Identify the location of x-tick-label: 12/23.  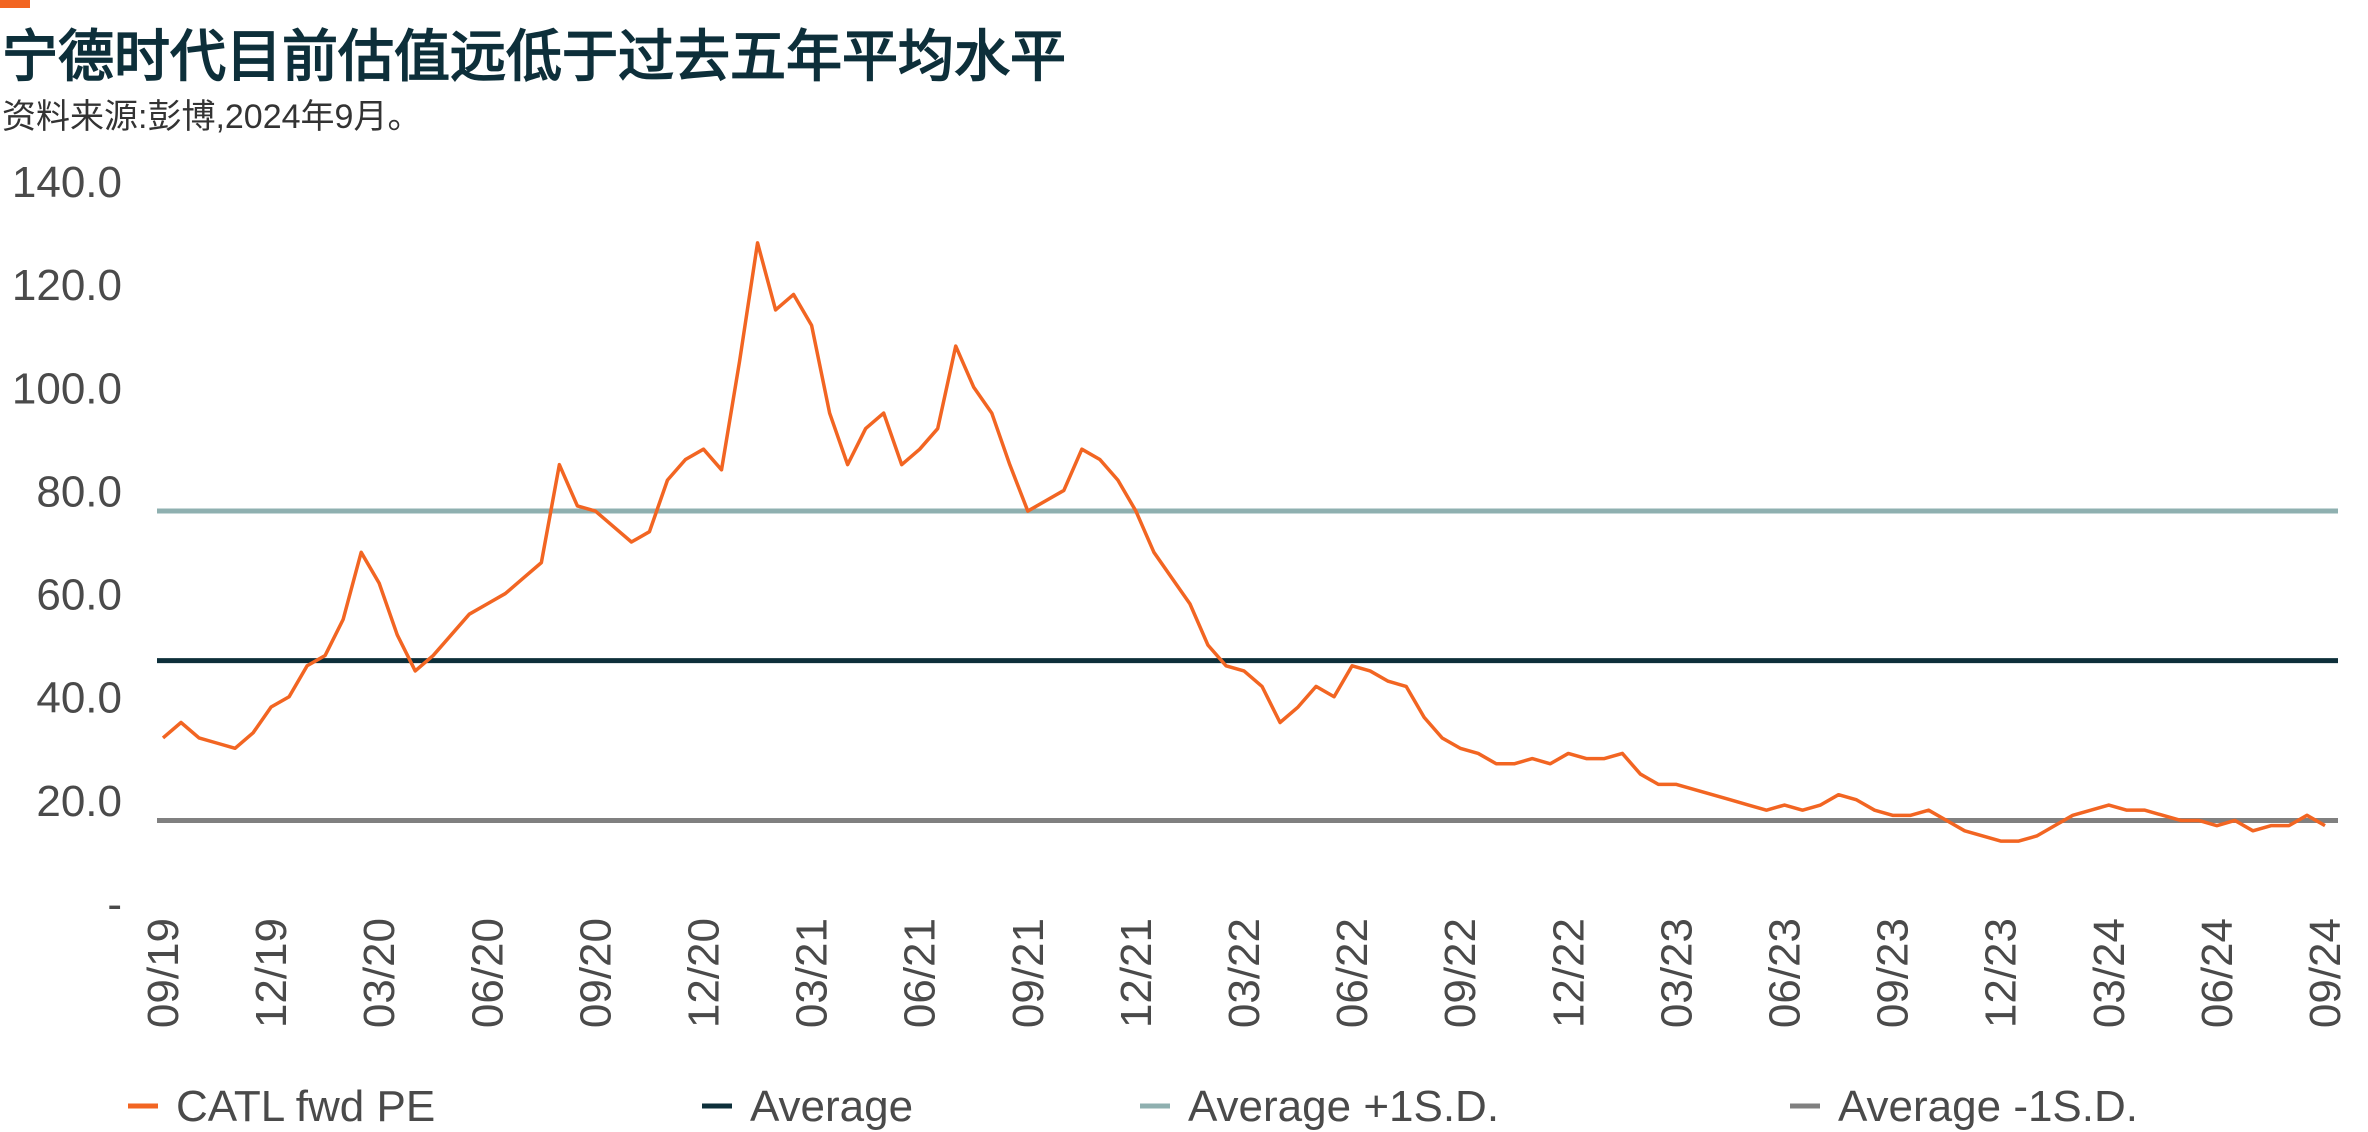
(2001, 973).